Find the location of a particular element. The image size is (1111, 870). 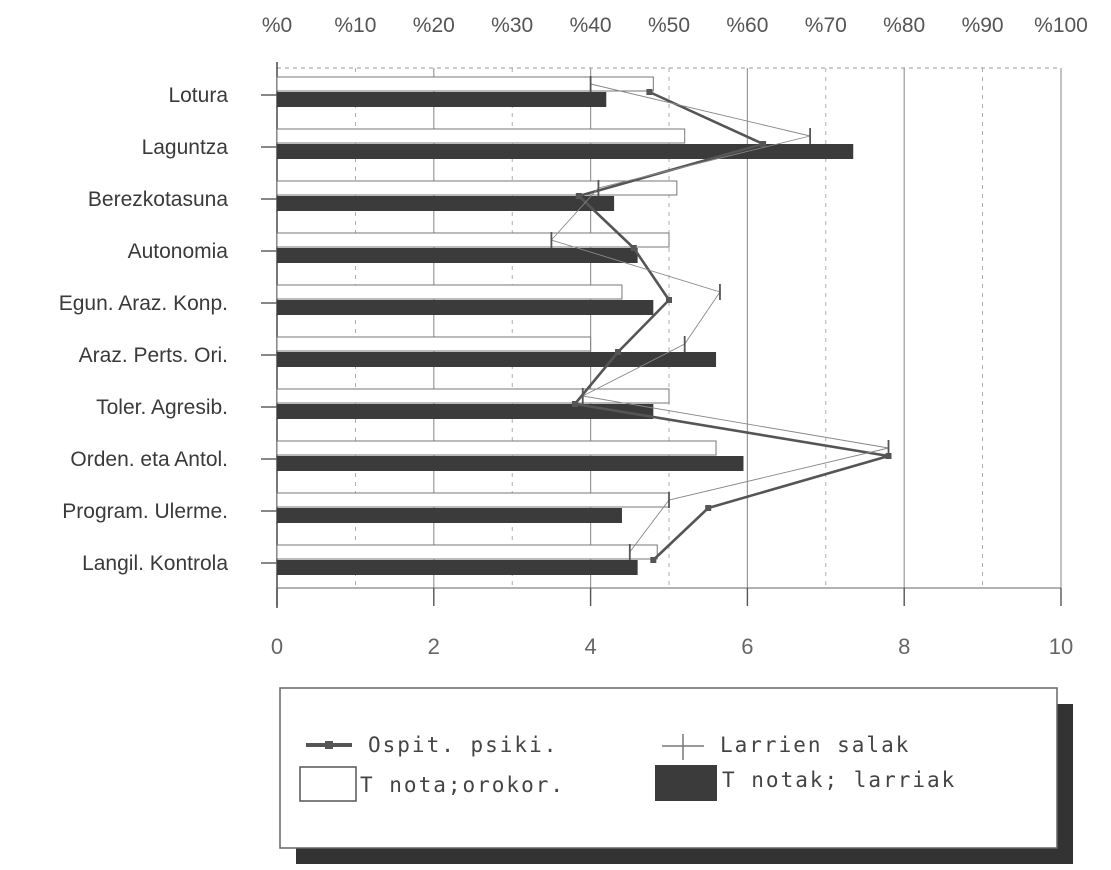

legend-line-marker is located at coordinates (329, 745).